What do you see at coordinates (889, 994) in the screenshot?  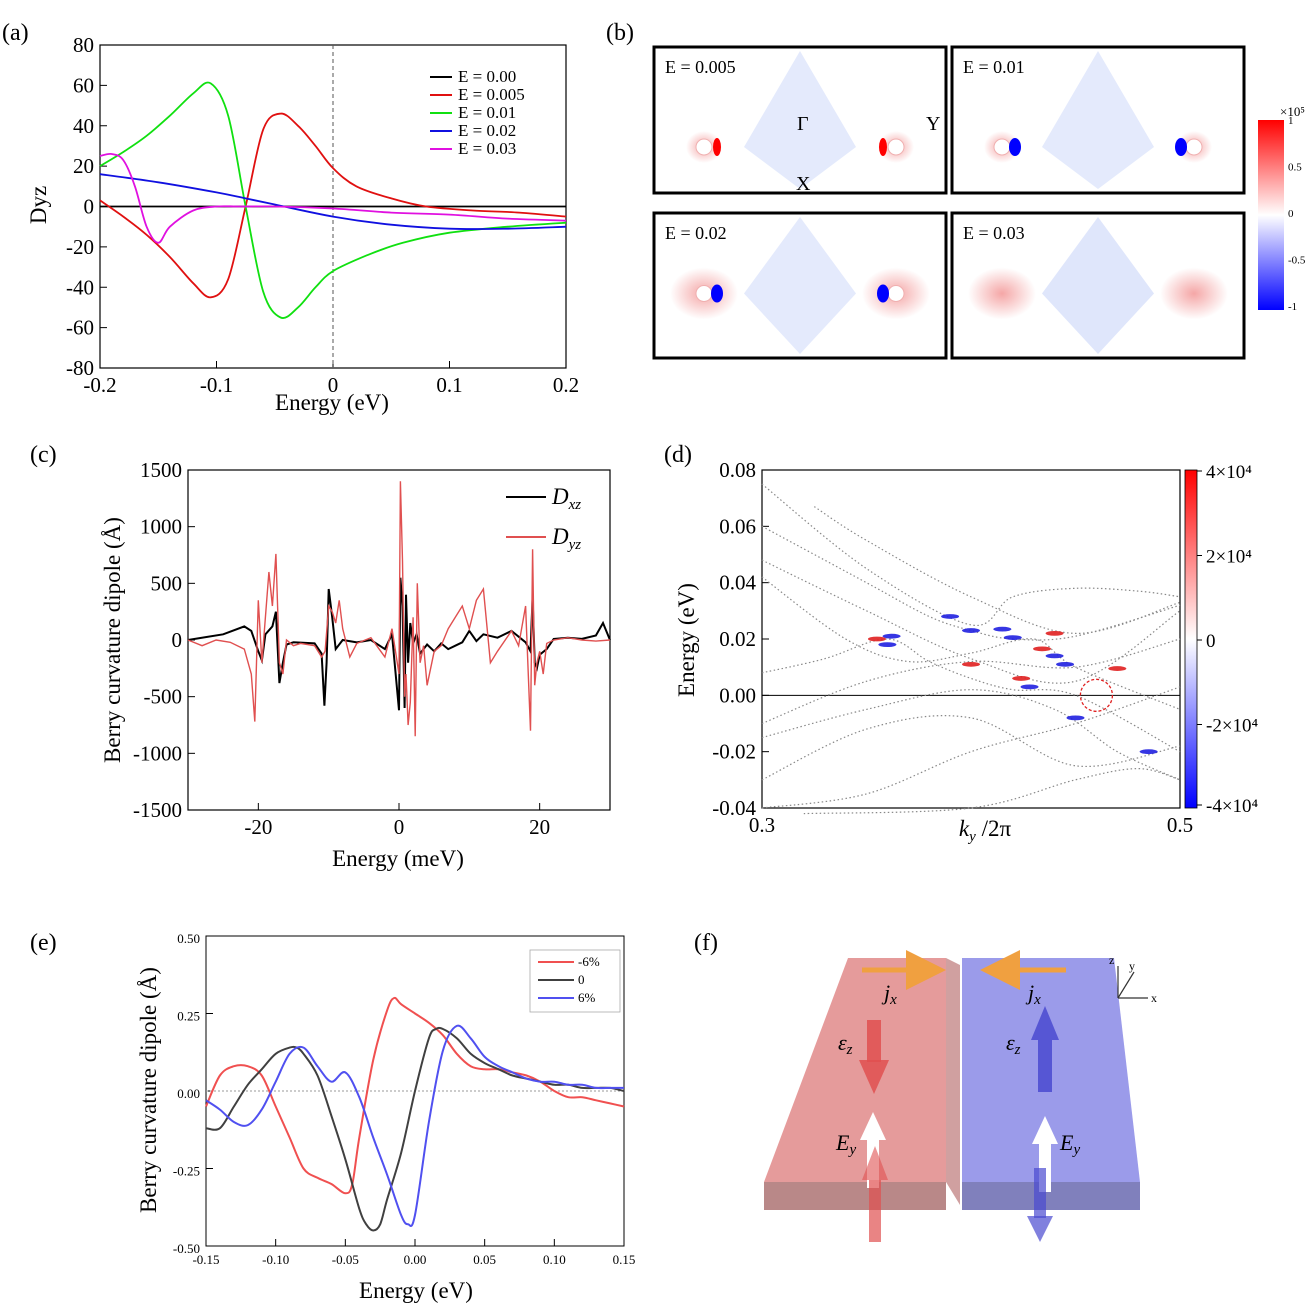 I see `jx-label-left: jx` at bounding box center [889, 994].